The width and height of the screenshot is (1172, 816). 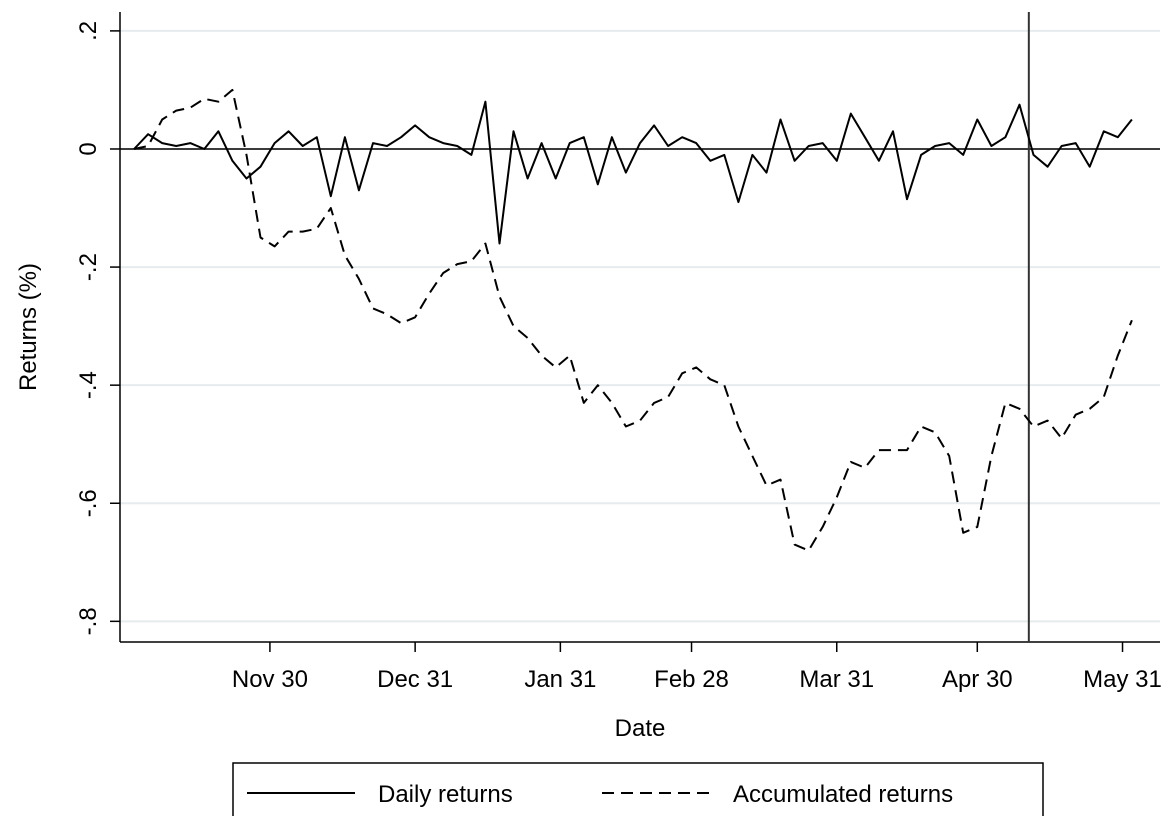 What do you see at coordinates (691, 679) in the screenshot?
I see `x-tick-label: Feb 28` at bounding box center [691, 679].